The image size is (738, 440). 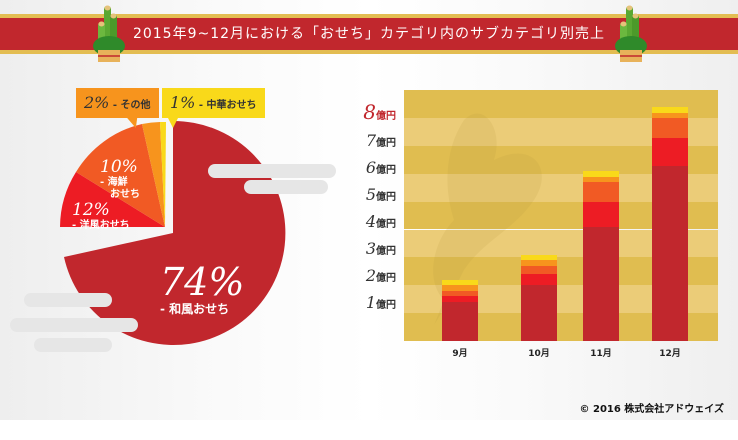 I want to click on y-axis-label-4: 4億円, so click(x=380, y=221).